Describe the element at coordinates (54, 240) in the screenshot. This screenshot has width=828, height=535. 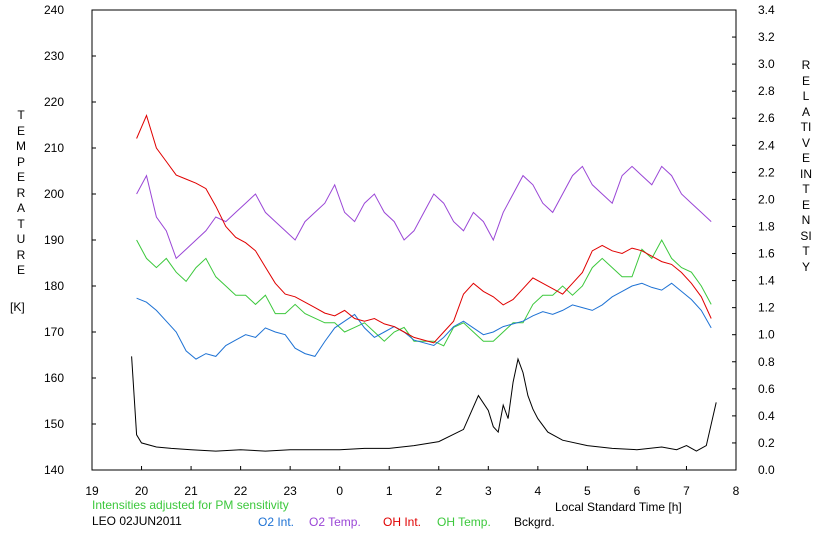
I see `left-tick-label: 190` at that location.